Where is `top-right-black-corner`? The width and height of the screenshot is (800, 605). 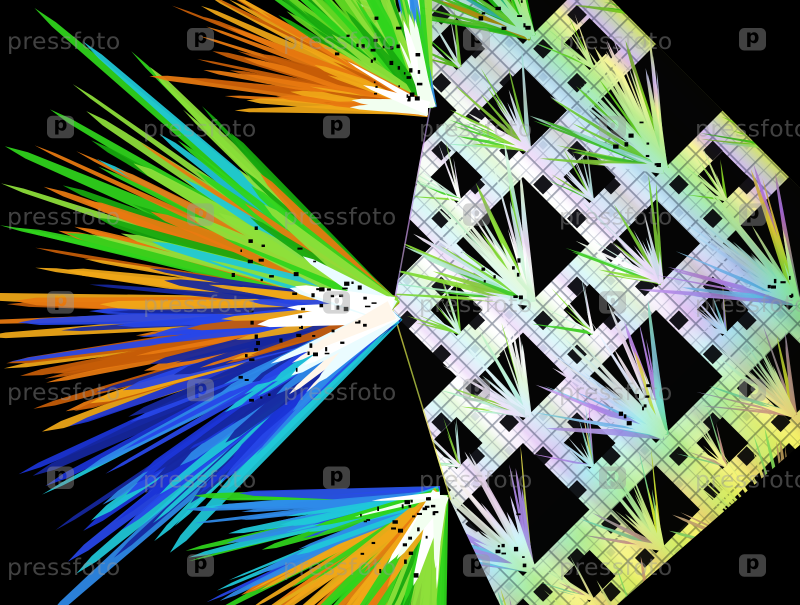
top-right-black-corner is located at coordinates (706, 94).